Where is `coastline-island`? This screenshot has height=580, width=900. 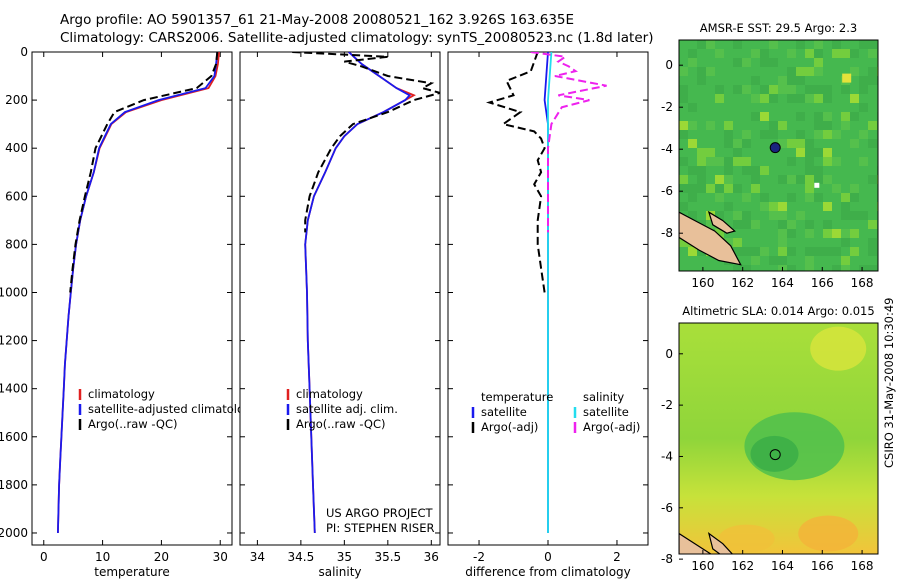 coastline-island is located at coordinates (710, 238).